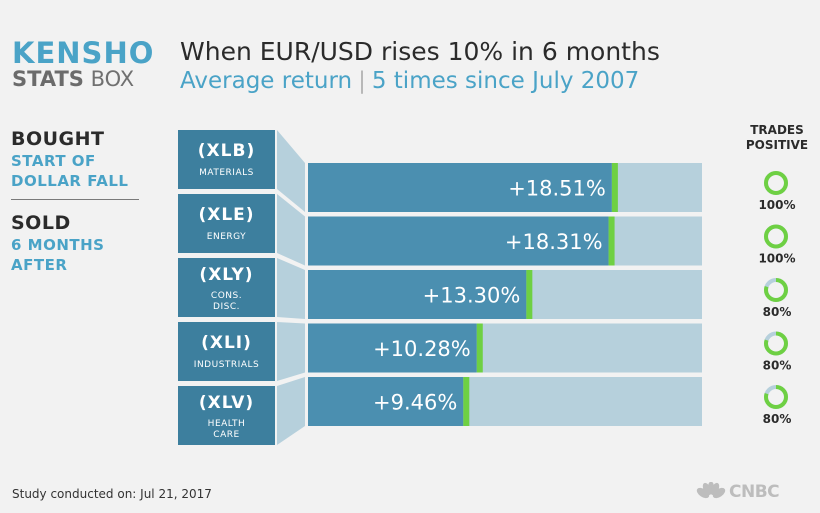  What do you see at coordinates (777, 145) in the screenshot?
I see `trades-header-line-2: POSITIVE` at bounding box center [777, 145].